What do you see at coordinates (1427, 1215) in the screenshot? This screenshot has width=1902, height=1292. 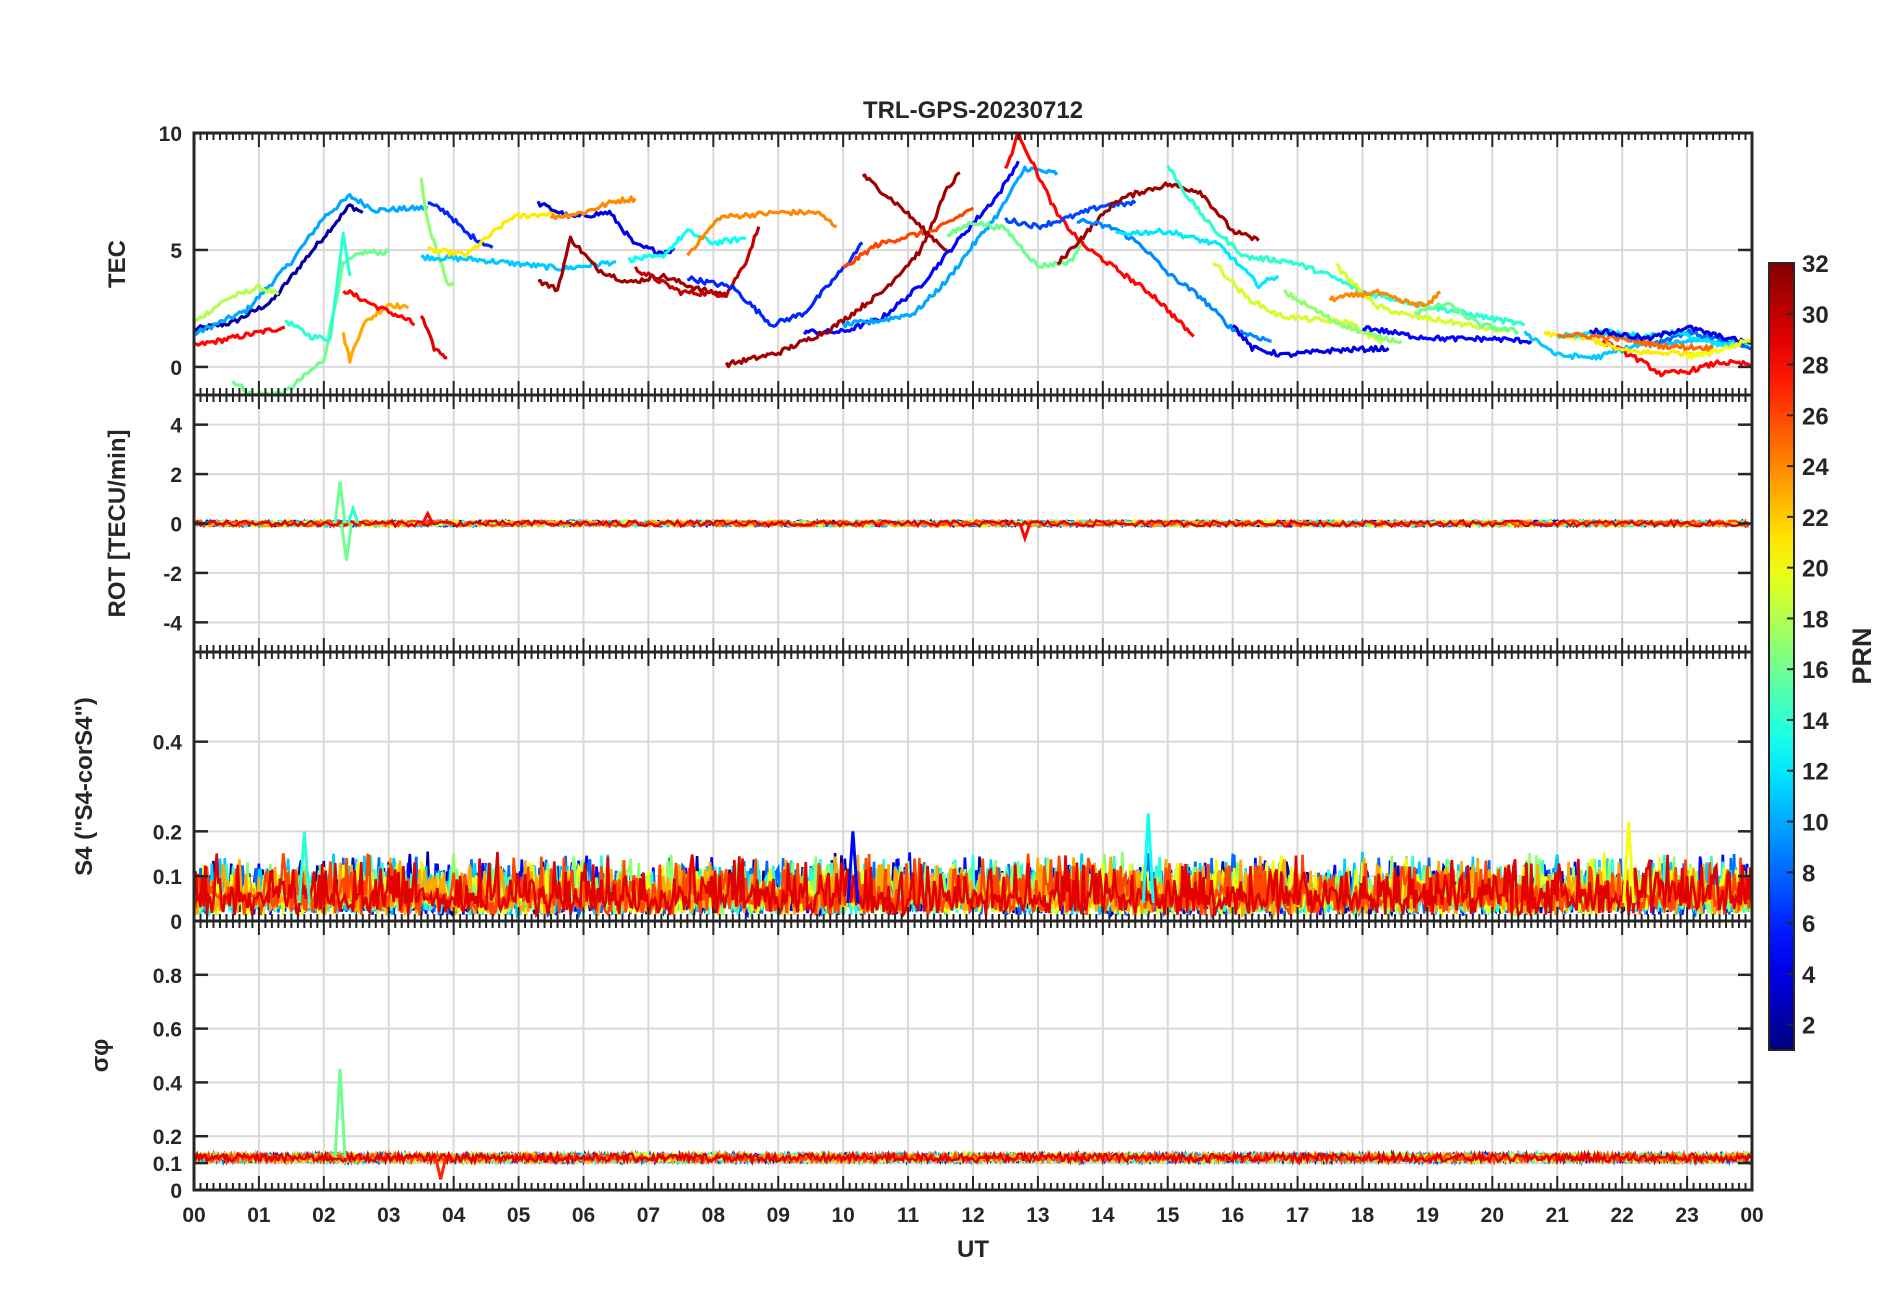 I see `x-tick-label: 19` at bounding box center [1427, 1215].